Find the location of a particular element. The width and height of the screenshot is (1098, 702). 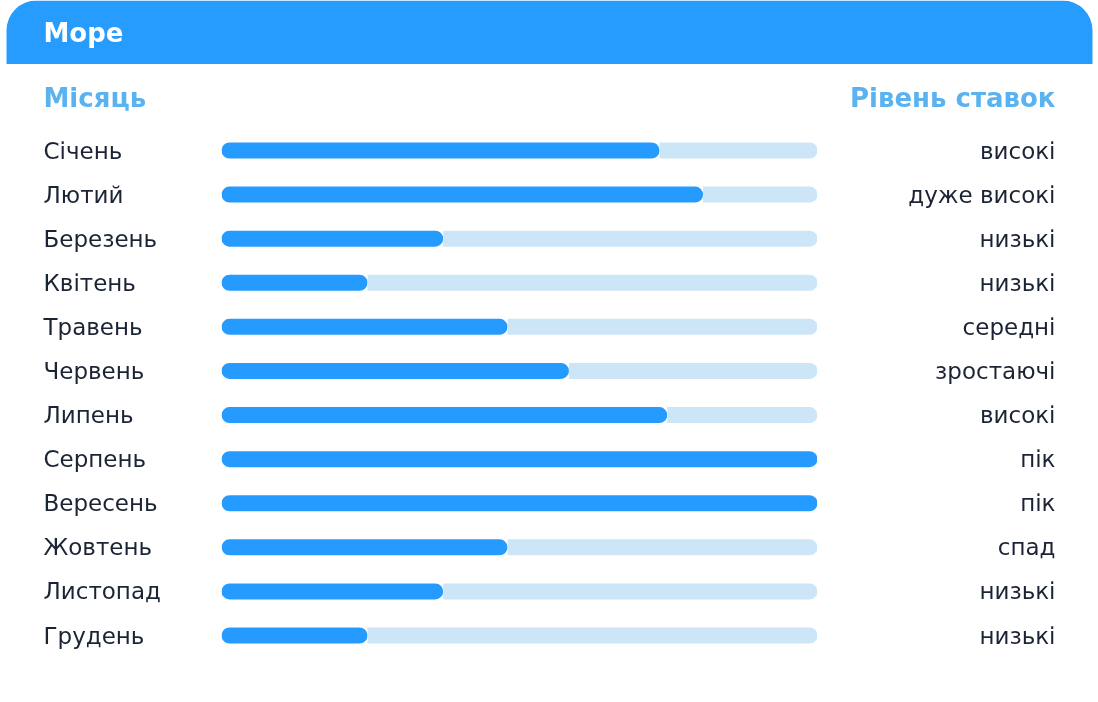

y-tick-label: Червень is located at coordinates (94, 370).